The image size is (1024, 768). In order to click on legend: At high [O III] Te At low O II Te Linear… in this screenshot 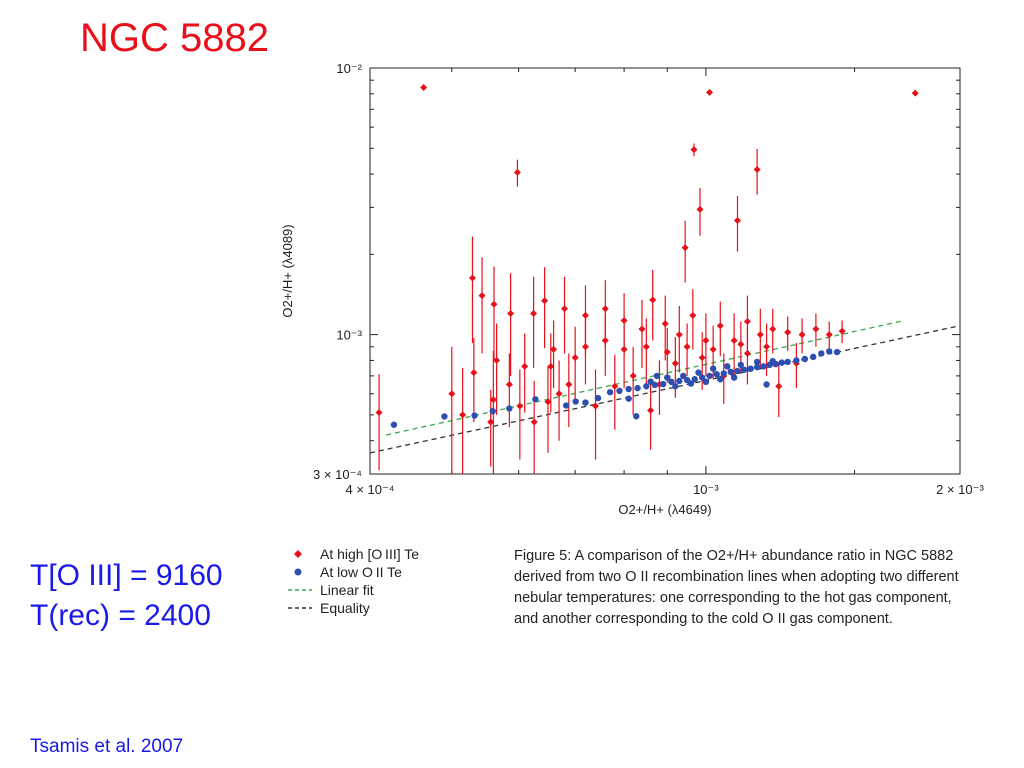, I will do `click(352, 581)`.